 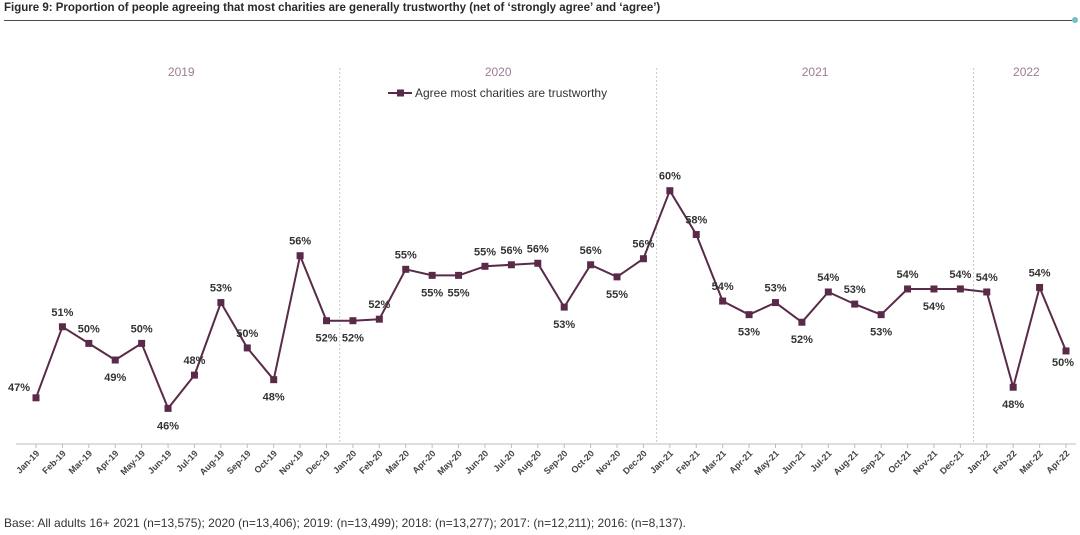 I want to click on x-tick-label: Jul-20, so click(x=503, y=460).